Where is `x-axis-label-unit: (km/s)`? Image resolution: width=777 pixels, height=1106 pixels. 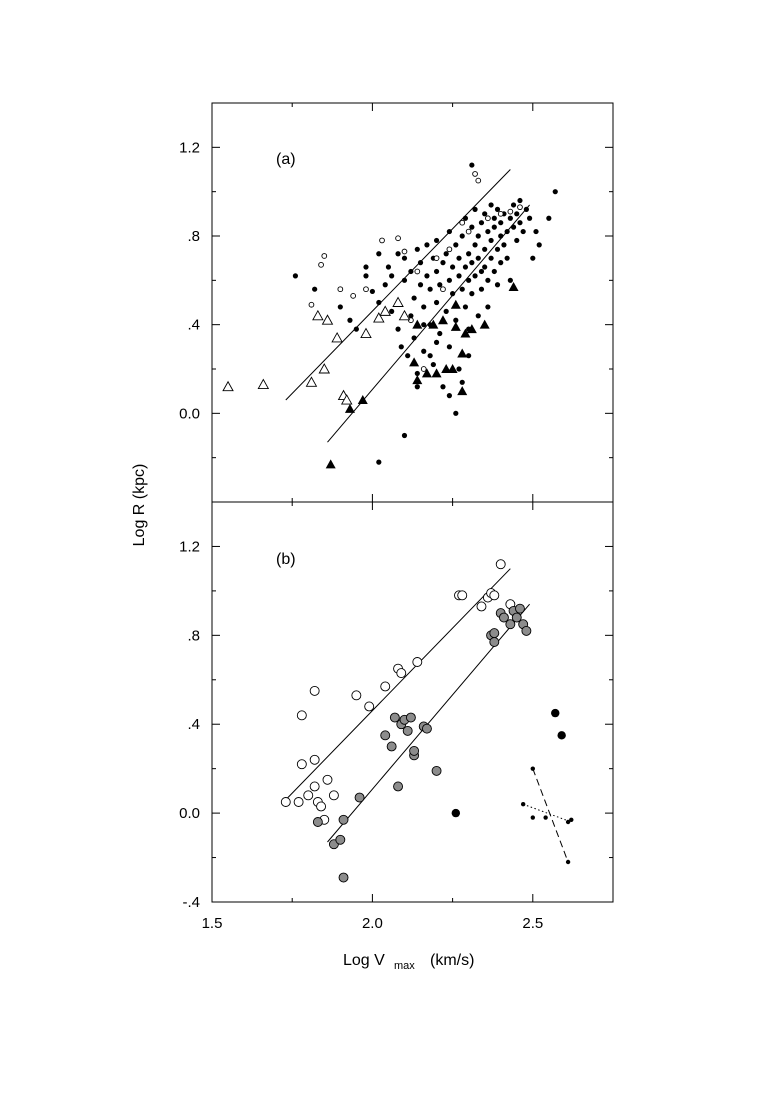
x-axis-label-unit: (km/s) is located at coordinates (452, 960).